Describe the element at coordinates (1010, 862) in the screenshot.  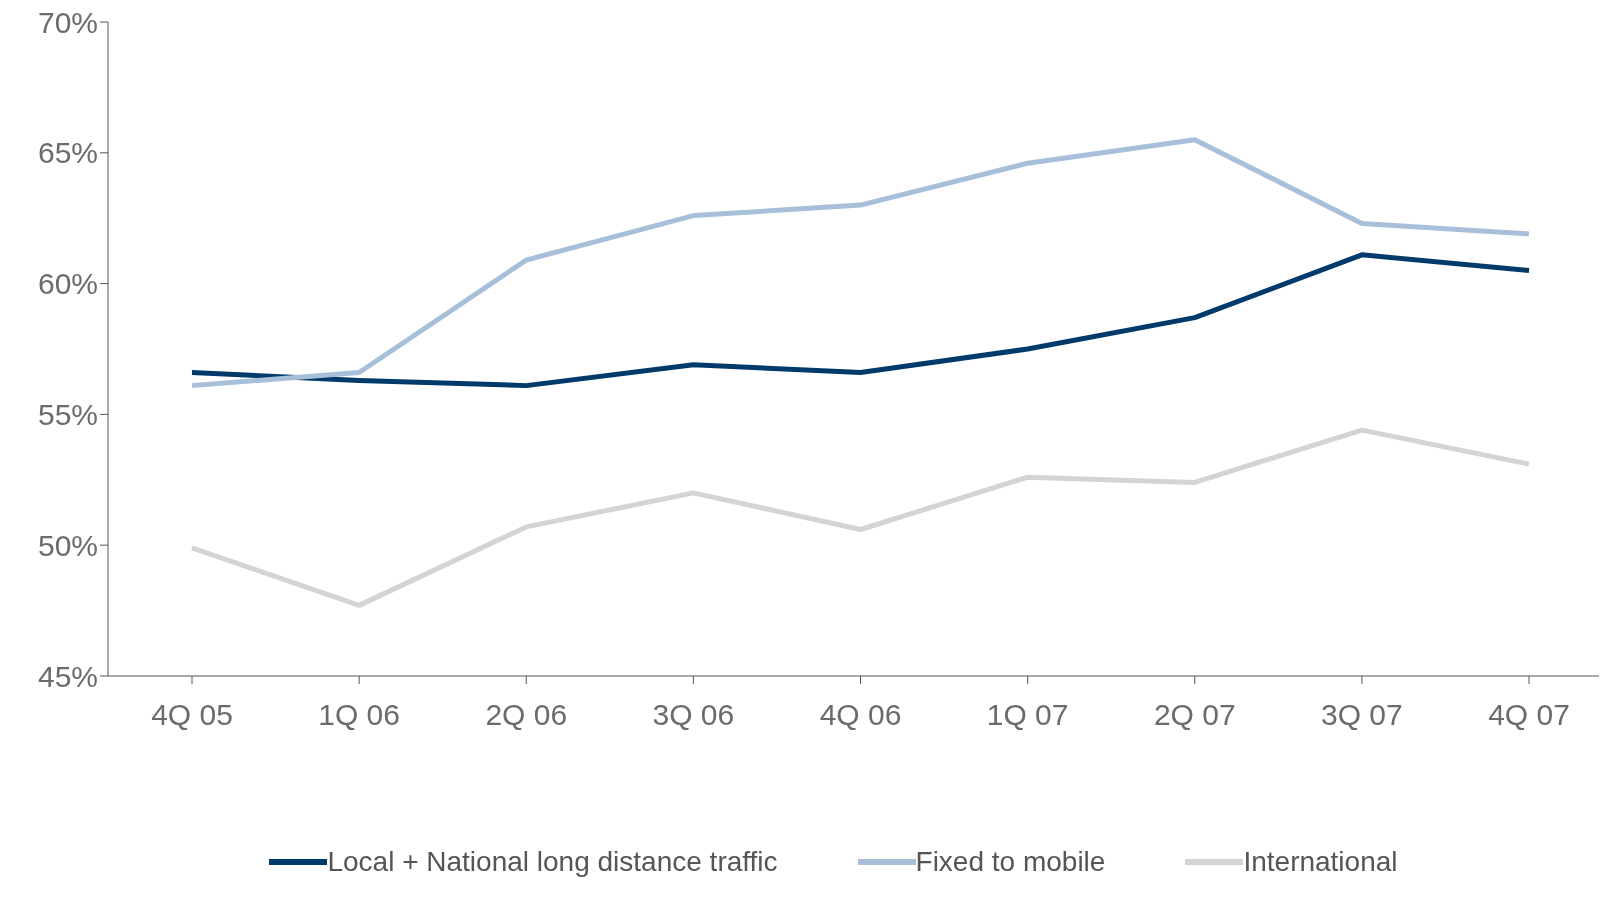
I see `legend-label: Fixed to mobile` at that location.